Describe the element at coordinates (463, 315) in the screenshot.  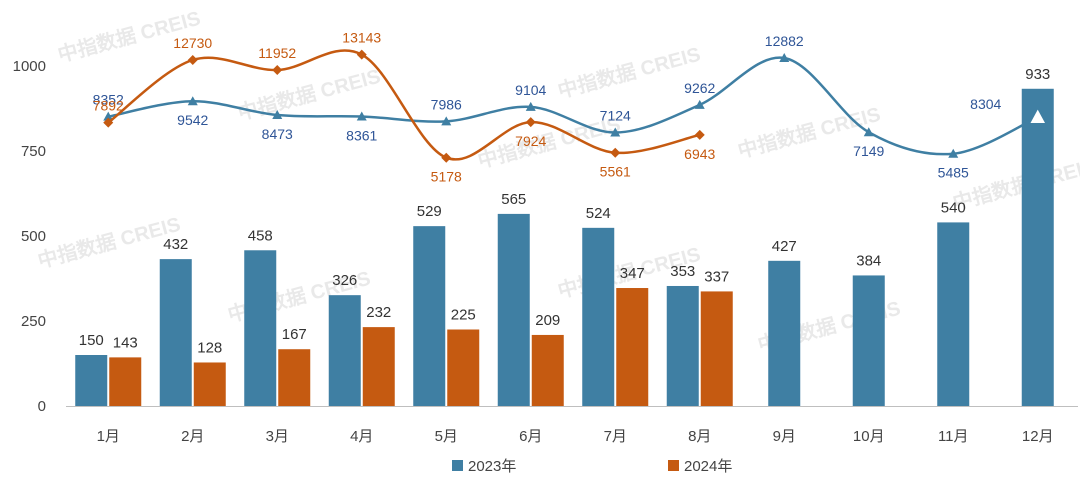
I see `bar-data-label: 225` at that location.